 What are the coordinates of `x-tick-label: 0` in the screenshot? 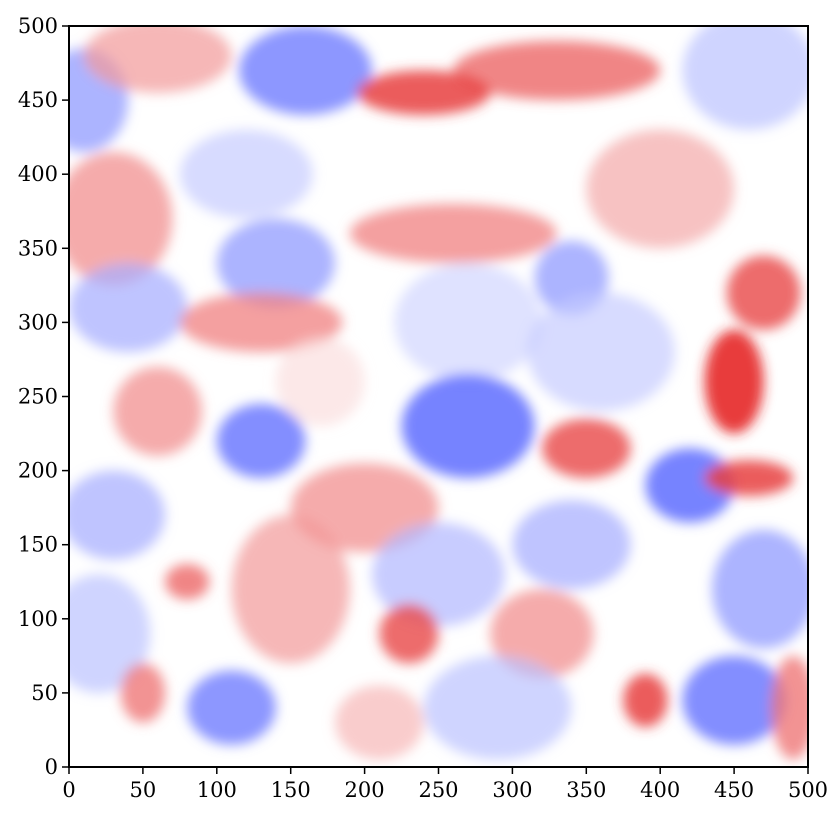 It's located at (68, 790).